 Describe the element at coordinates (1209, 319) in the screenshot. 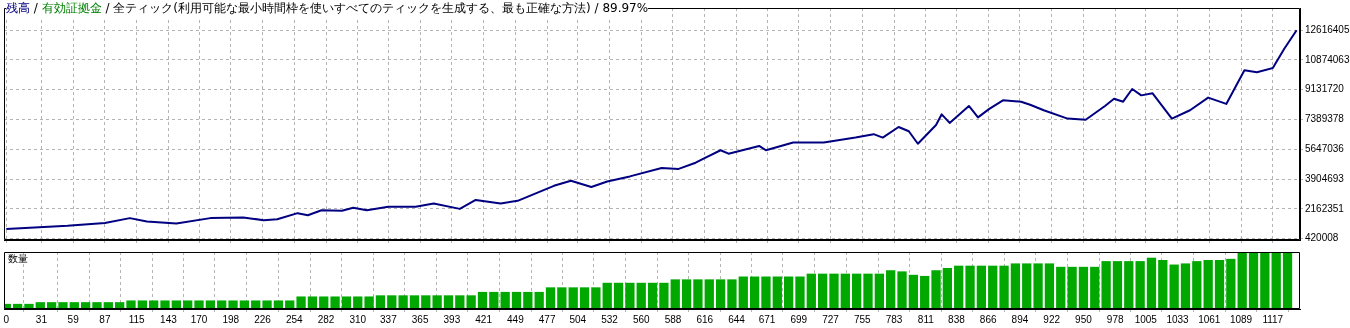

I see `x-tick-label: 1061` at that location.